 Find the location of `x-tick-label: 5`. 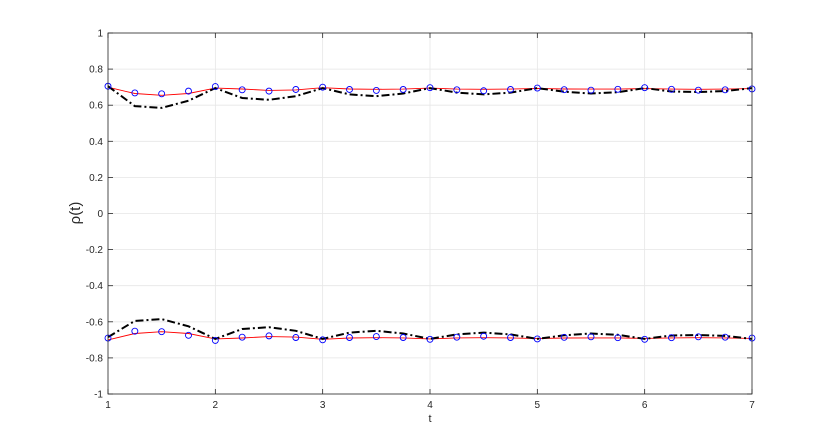

x-tick-label: 5 is located at coordinates (538, 405).